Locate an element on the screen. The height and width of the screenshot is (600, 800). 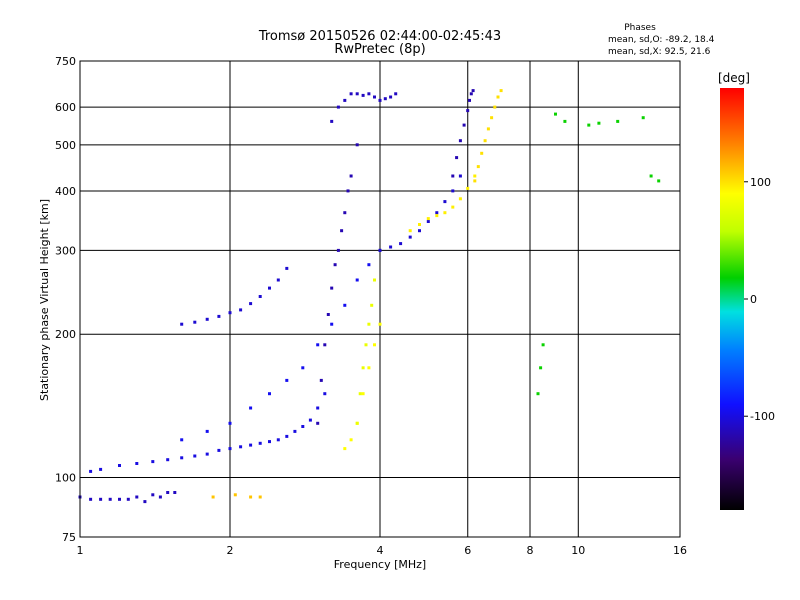
y-tick-label: 400 is located at coordinates (65, 191).